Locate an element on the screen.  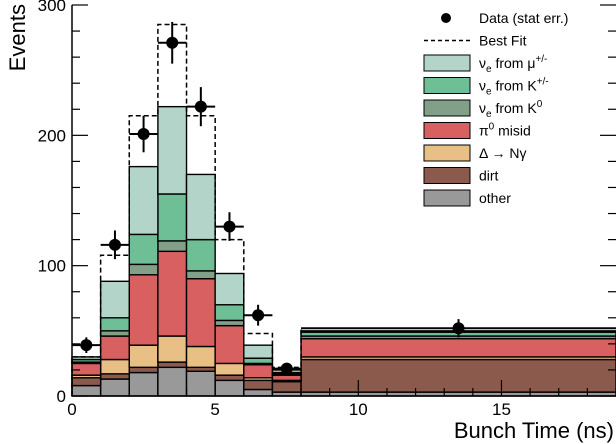
legend-label-main: Δ → Nγ is located at coordinates (502, 153).